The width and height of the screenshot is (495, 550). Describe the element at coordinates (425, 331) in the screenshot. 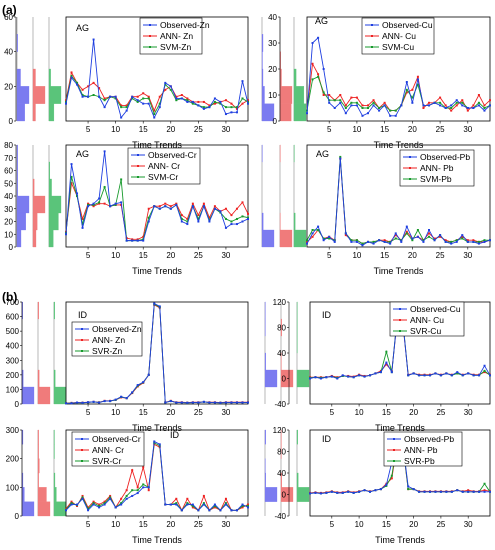

I see `legend-label: SVR-Cu` at that location.